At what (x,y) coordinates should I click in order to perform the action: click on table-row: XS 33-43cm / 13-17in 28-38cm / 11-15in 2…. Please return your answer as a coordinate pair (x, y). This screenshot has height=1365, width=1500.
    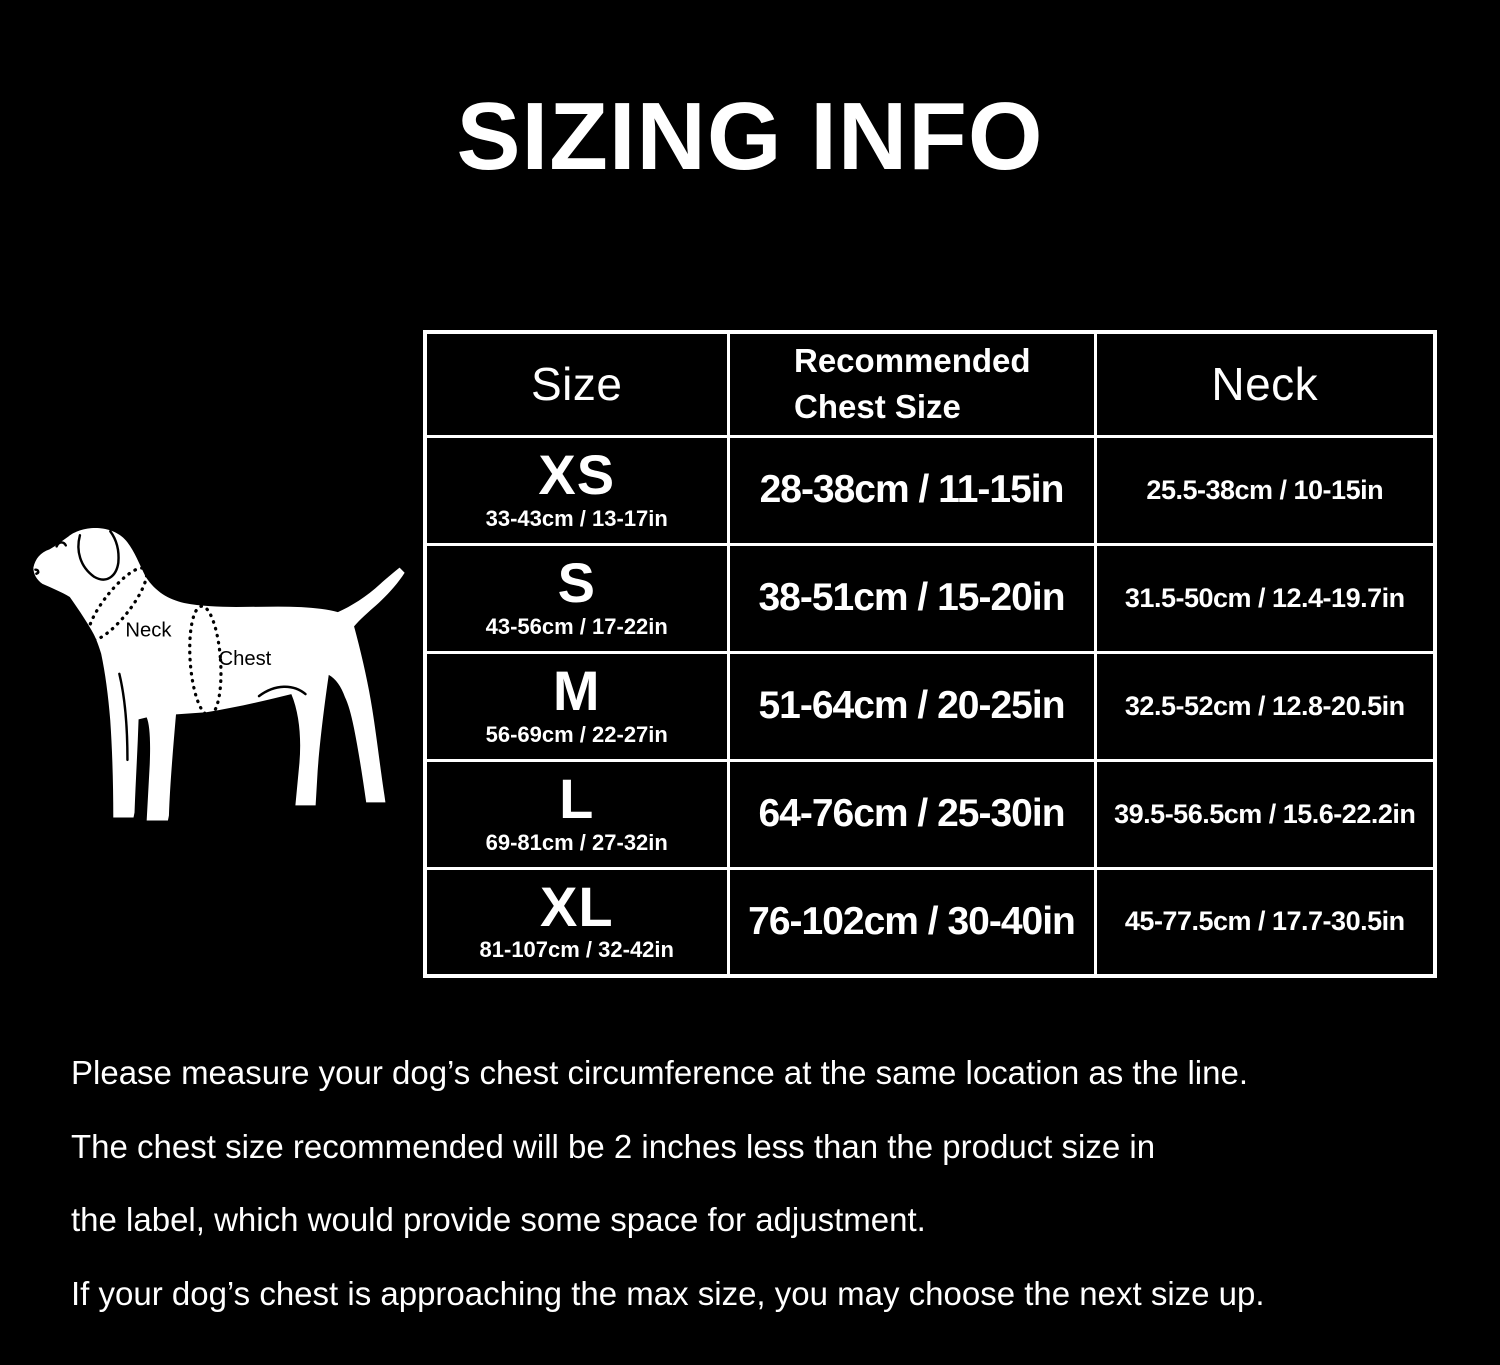
    Looking at the image, I should click on (930, 490).